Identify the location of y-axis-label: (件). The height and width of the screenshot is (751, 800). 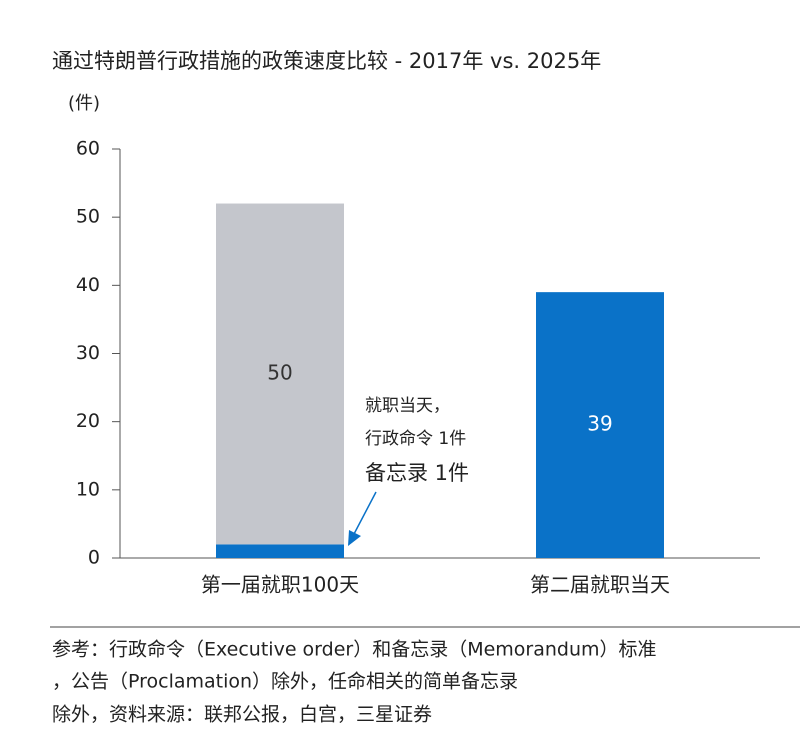
(84, 103).